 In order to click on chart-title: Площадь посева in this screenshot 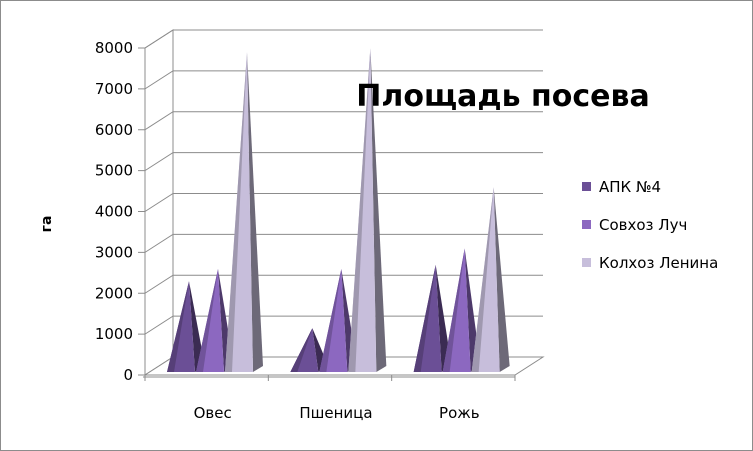, I will do `click(502, 96)`.